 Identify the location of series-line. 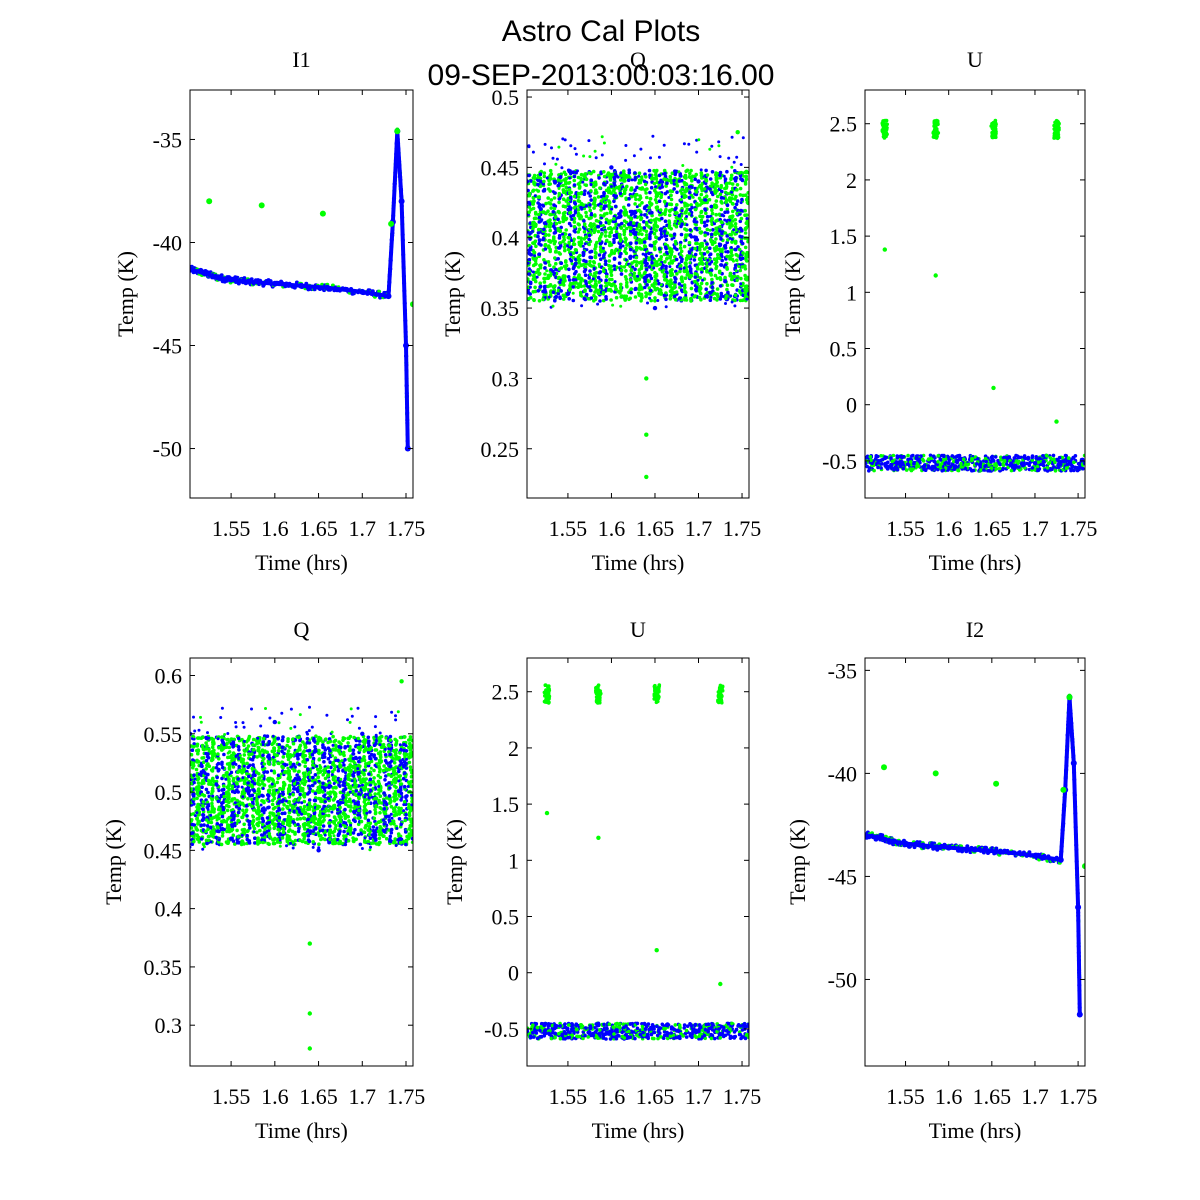
(973, 856).